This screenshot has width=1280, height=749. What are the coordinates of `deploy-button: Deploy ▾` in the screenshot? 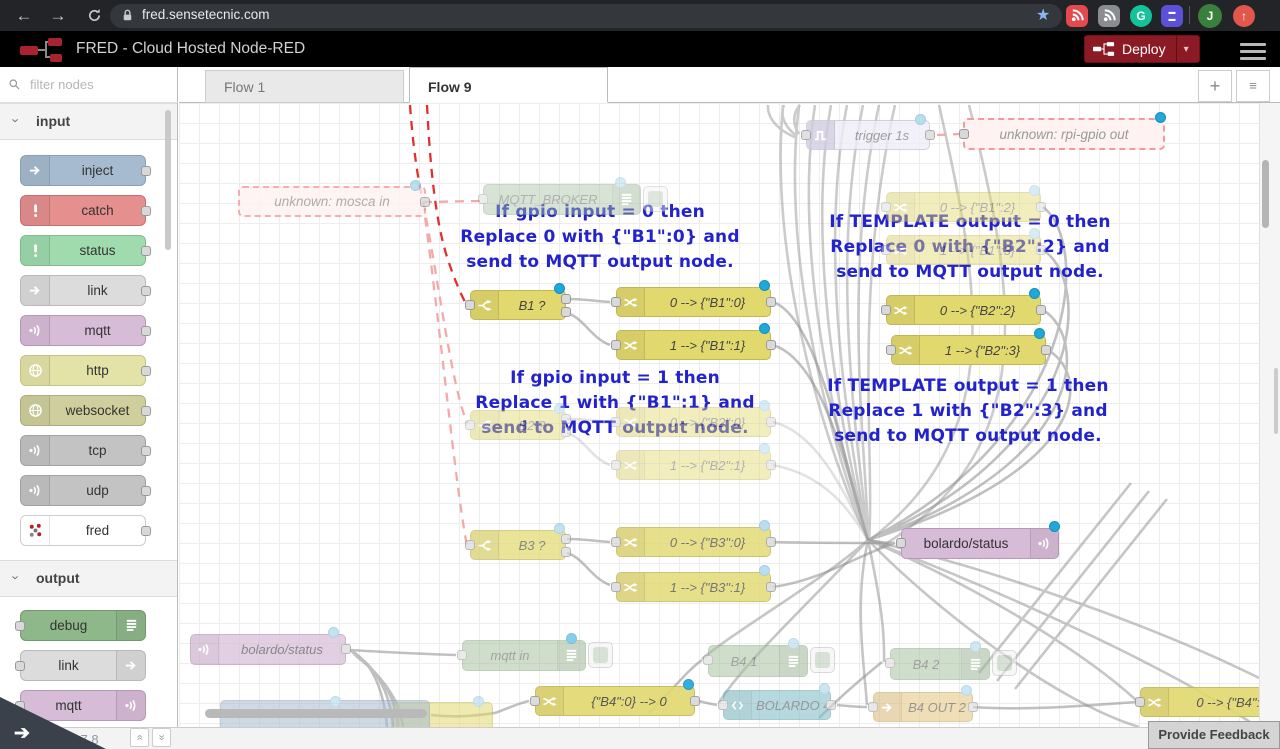 It's located at (1142, 49).